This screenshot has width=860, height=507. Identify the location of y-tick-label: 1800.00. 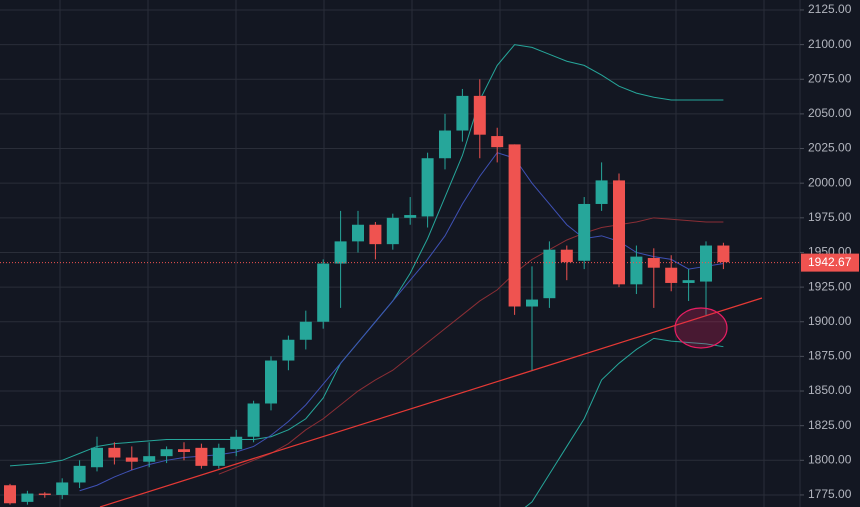
(830, 459).